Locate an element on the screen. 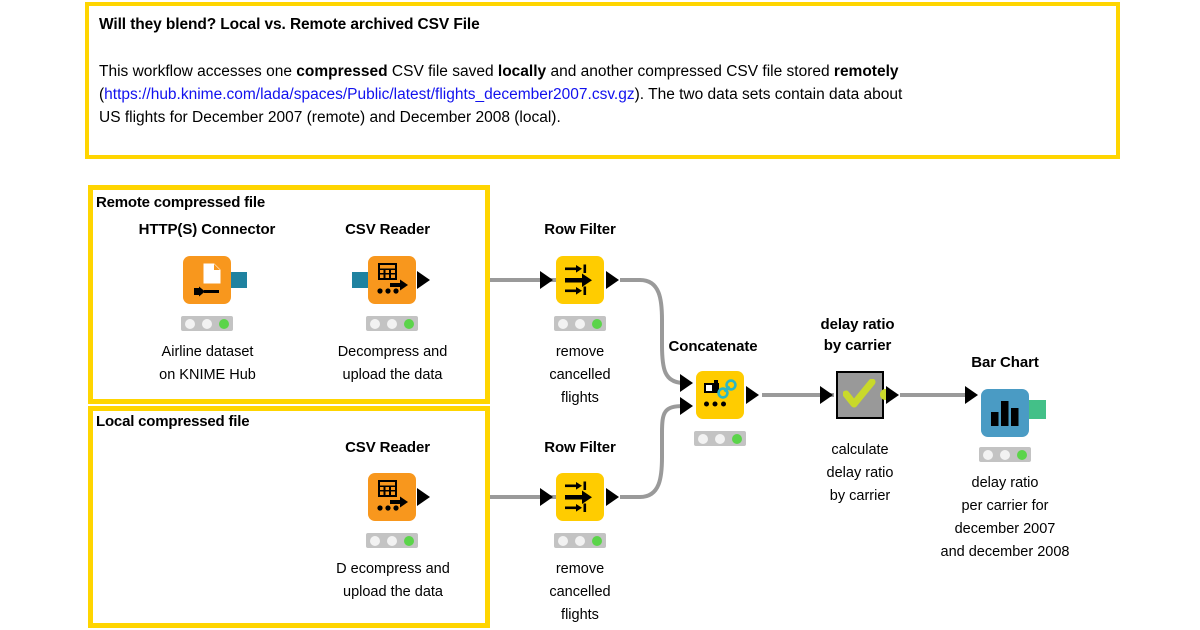 The height and width of the screenshot is (630, 1200). port-out-delay-ratio-metanode is located at coordinates (892, 395).